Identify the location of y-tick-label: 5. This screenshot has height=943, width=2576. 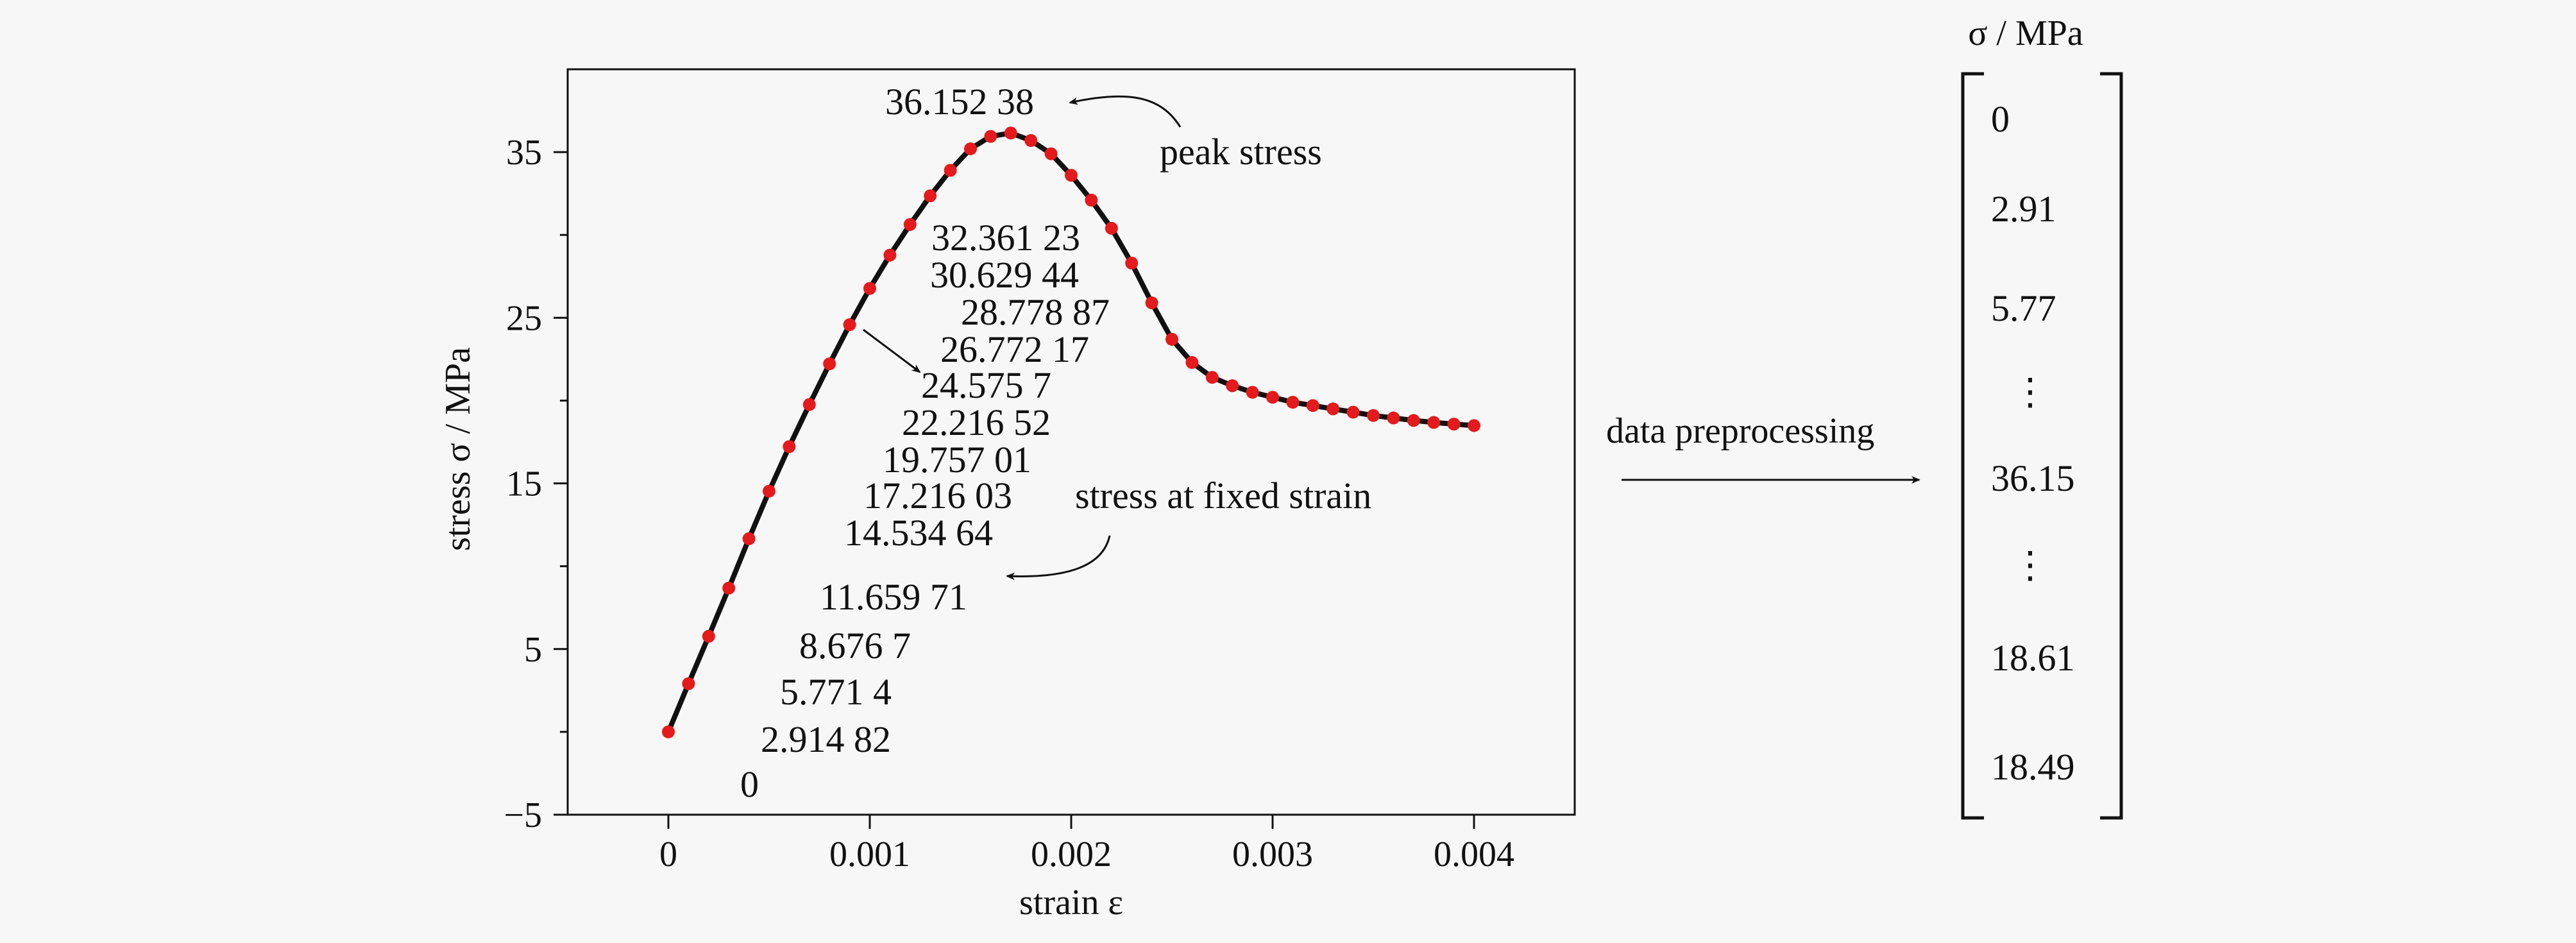
(533, 650).